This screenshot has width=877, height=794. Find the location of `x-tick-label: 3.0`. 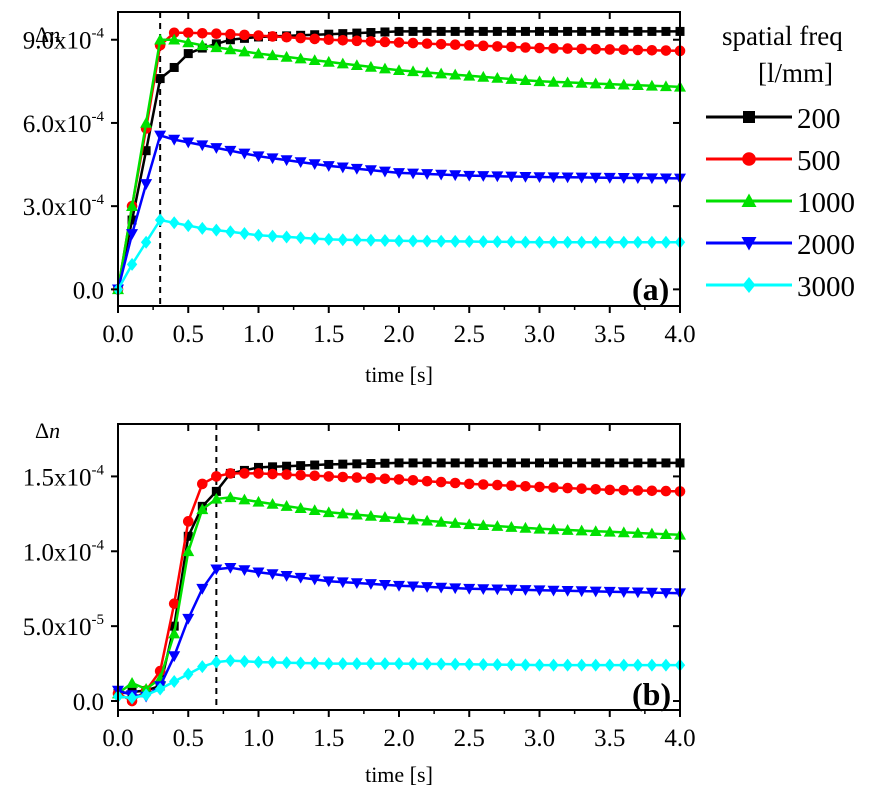

x-tick-label: 3.0 is located at coordinates (539, 738).